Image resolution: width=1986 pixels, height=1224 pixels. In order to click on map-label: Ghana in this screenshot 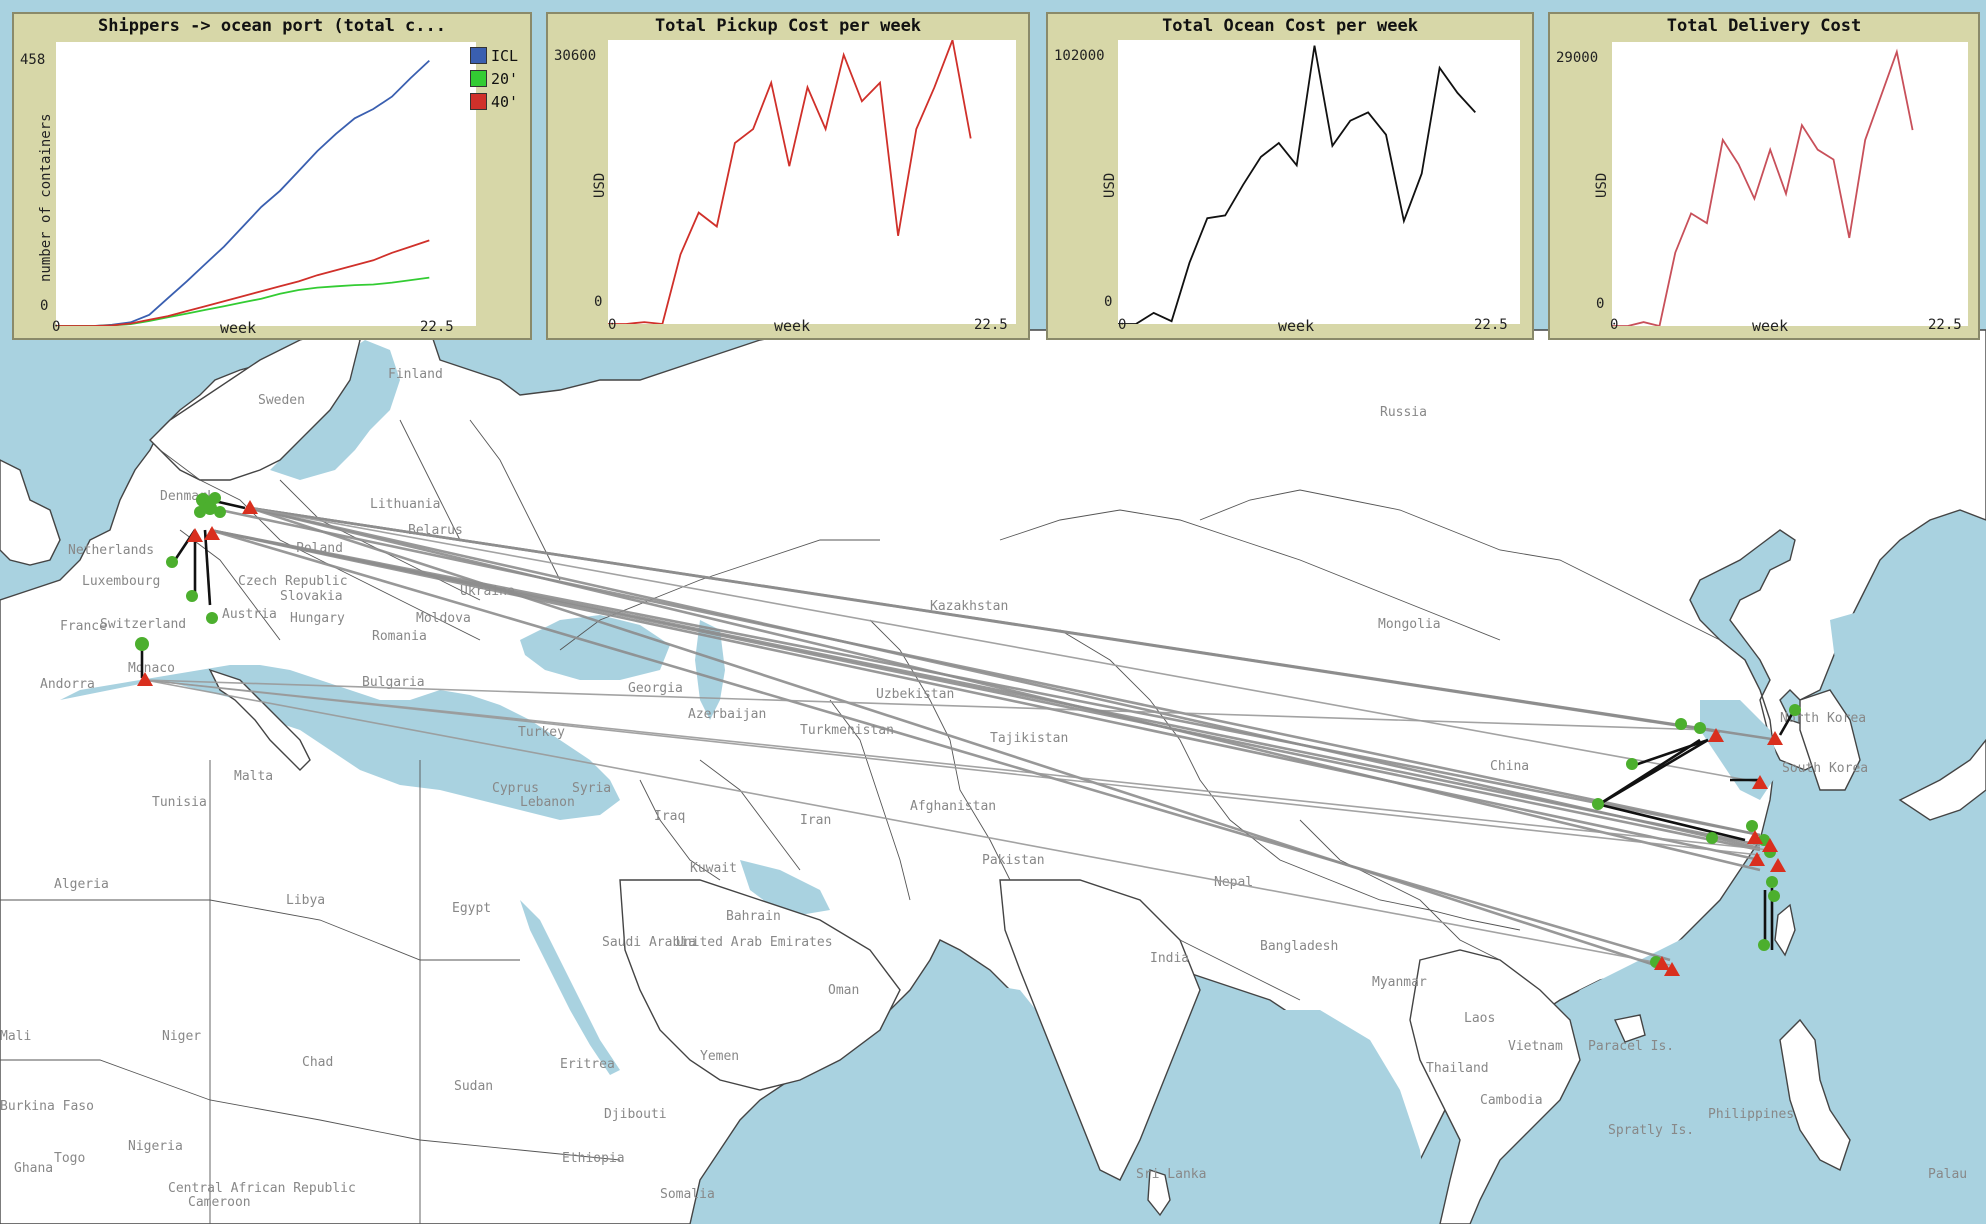, I will do `click(33, 1168)`.